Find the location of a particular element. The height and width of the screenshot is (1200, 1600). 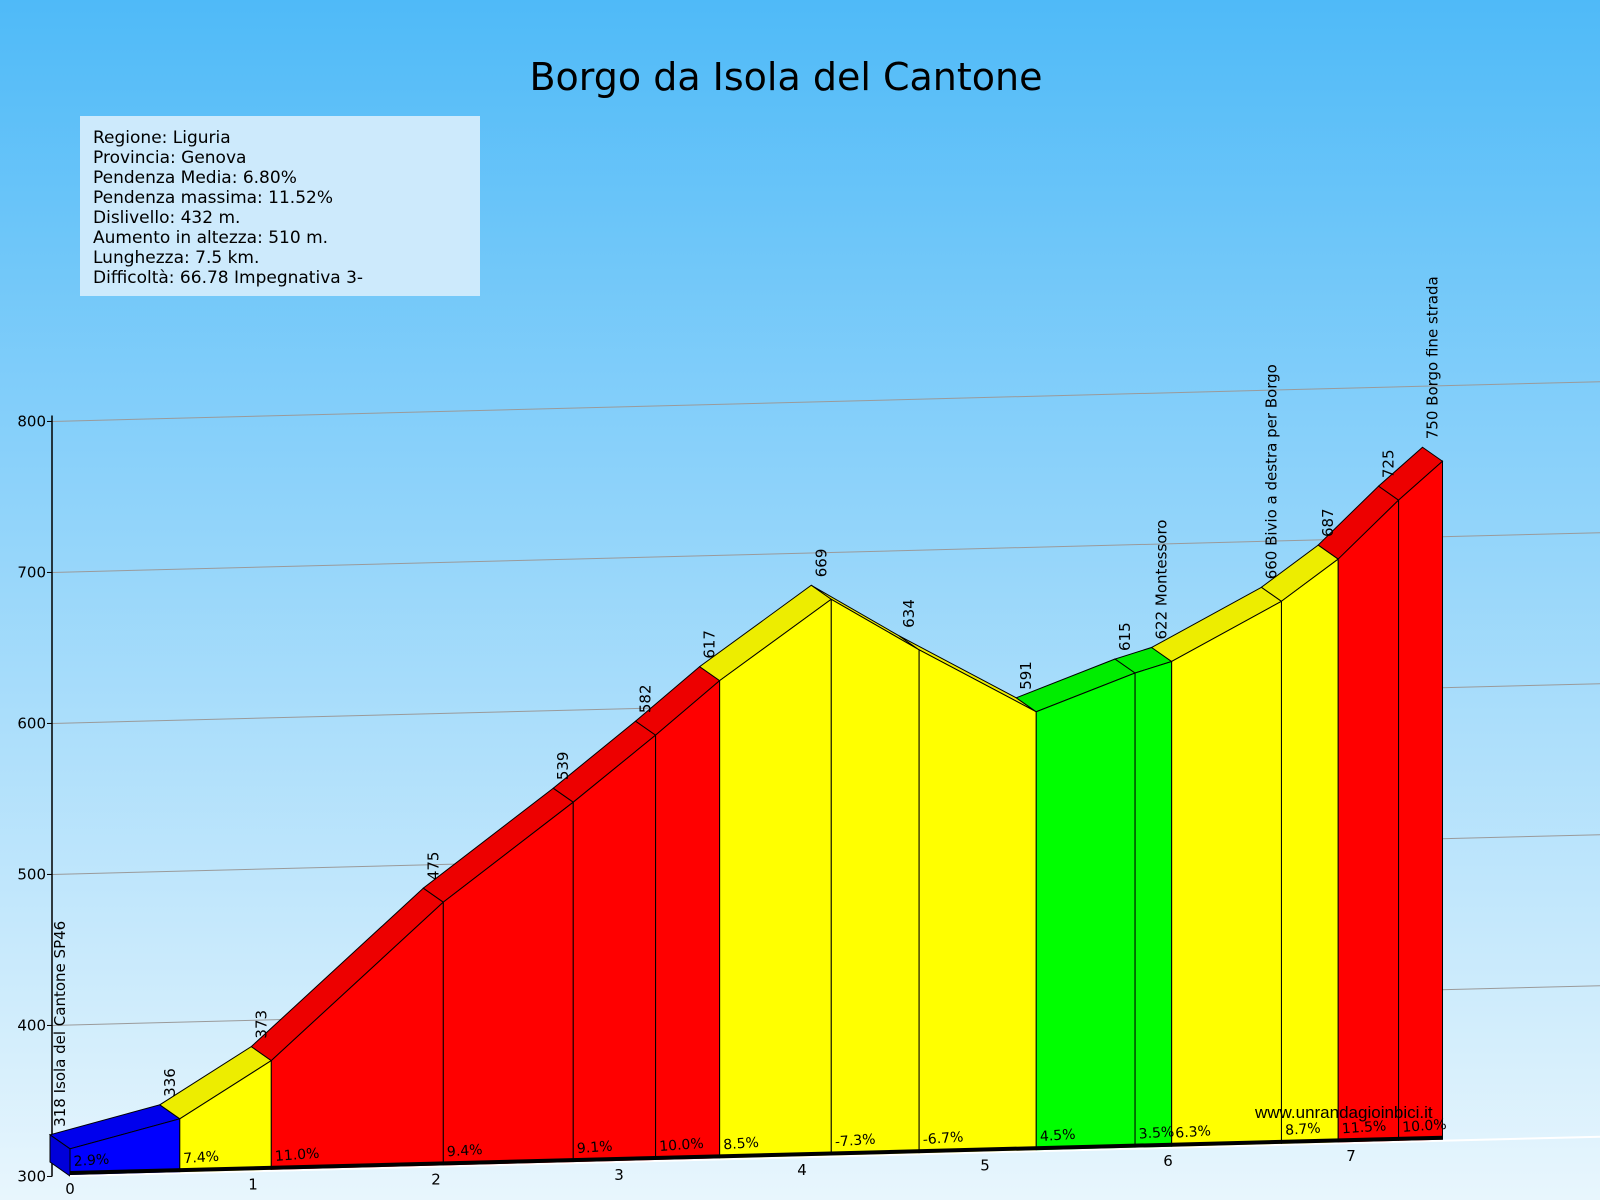

grade-label-13: 8.7% is located at coordinates (1303, 1129).